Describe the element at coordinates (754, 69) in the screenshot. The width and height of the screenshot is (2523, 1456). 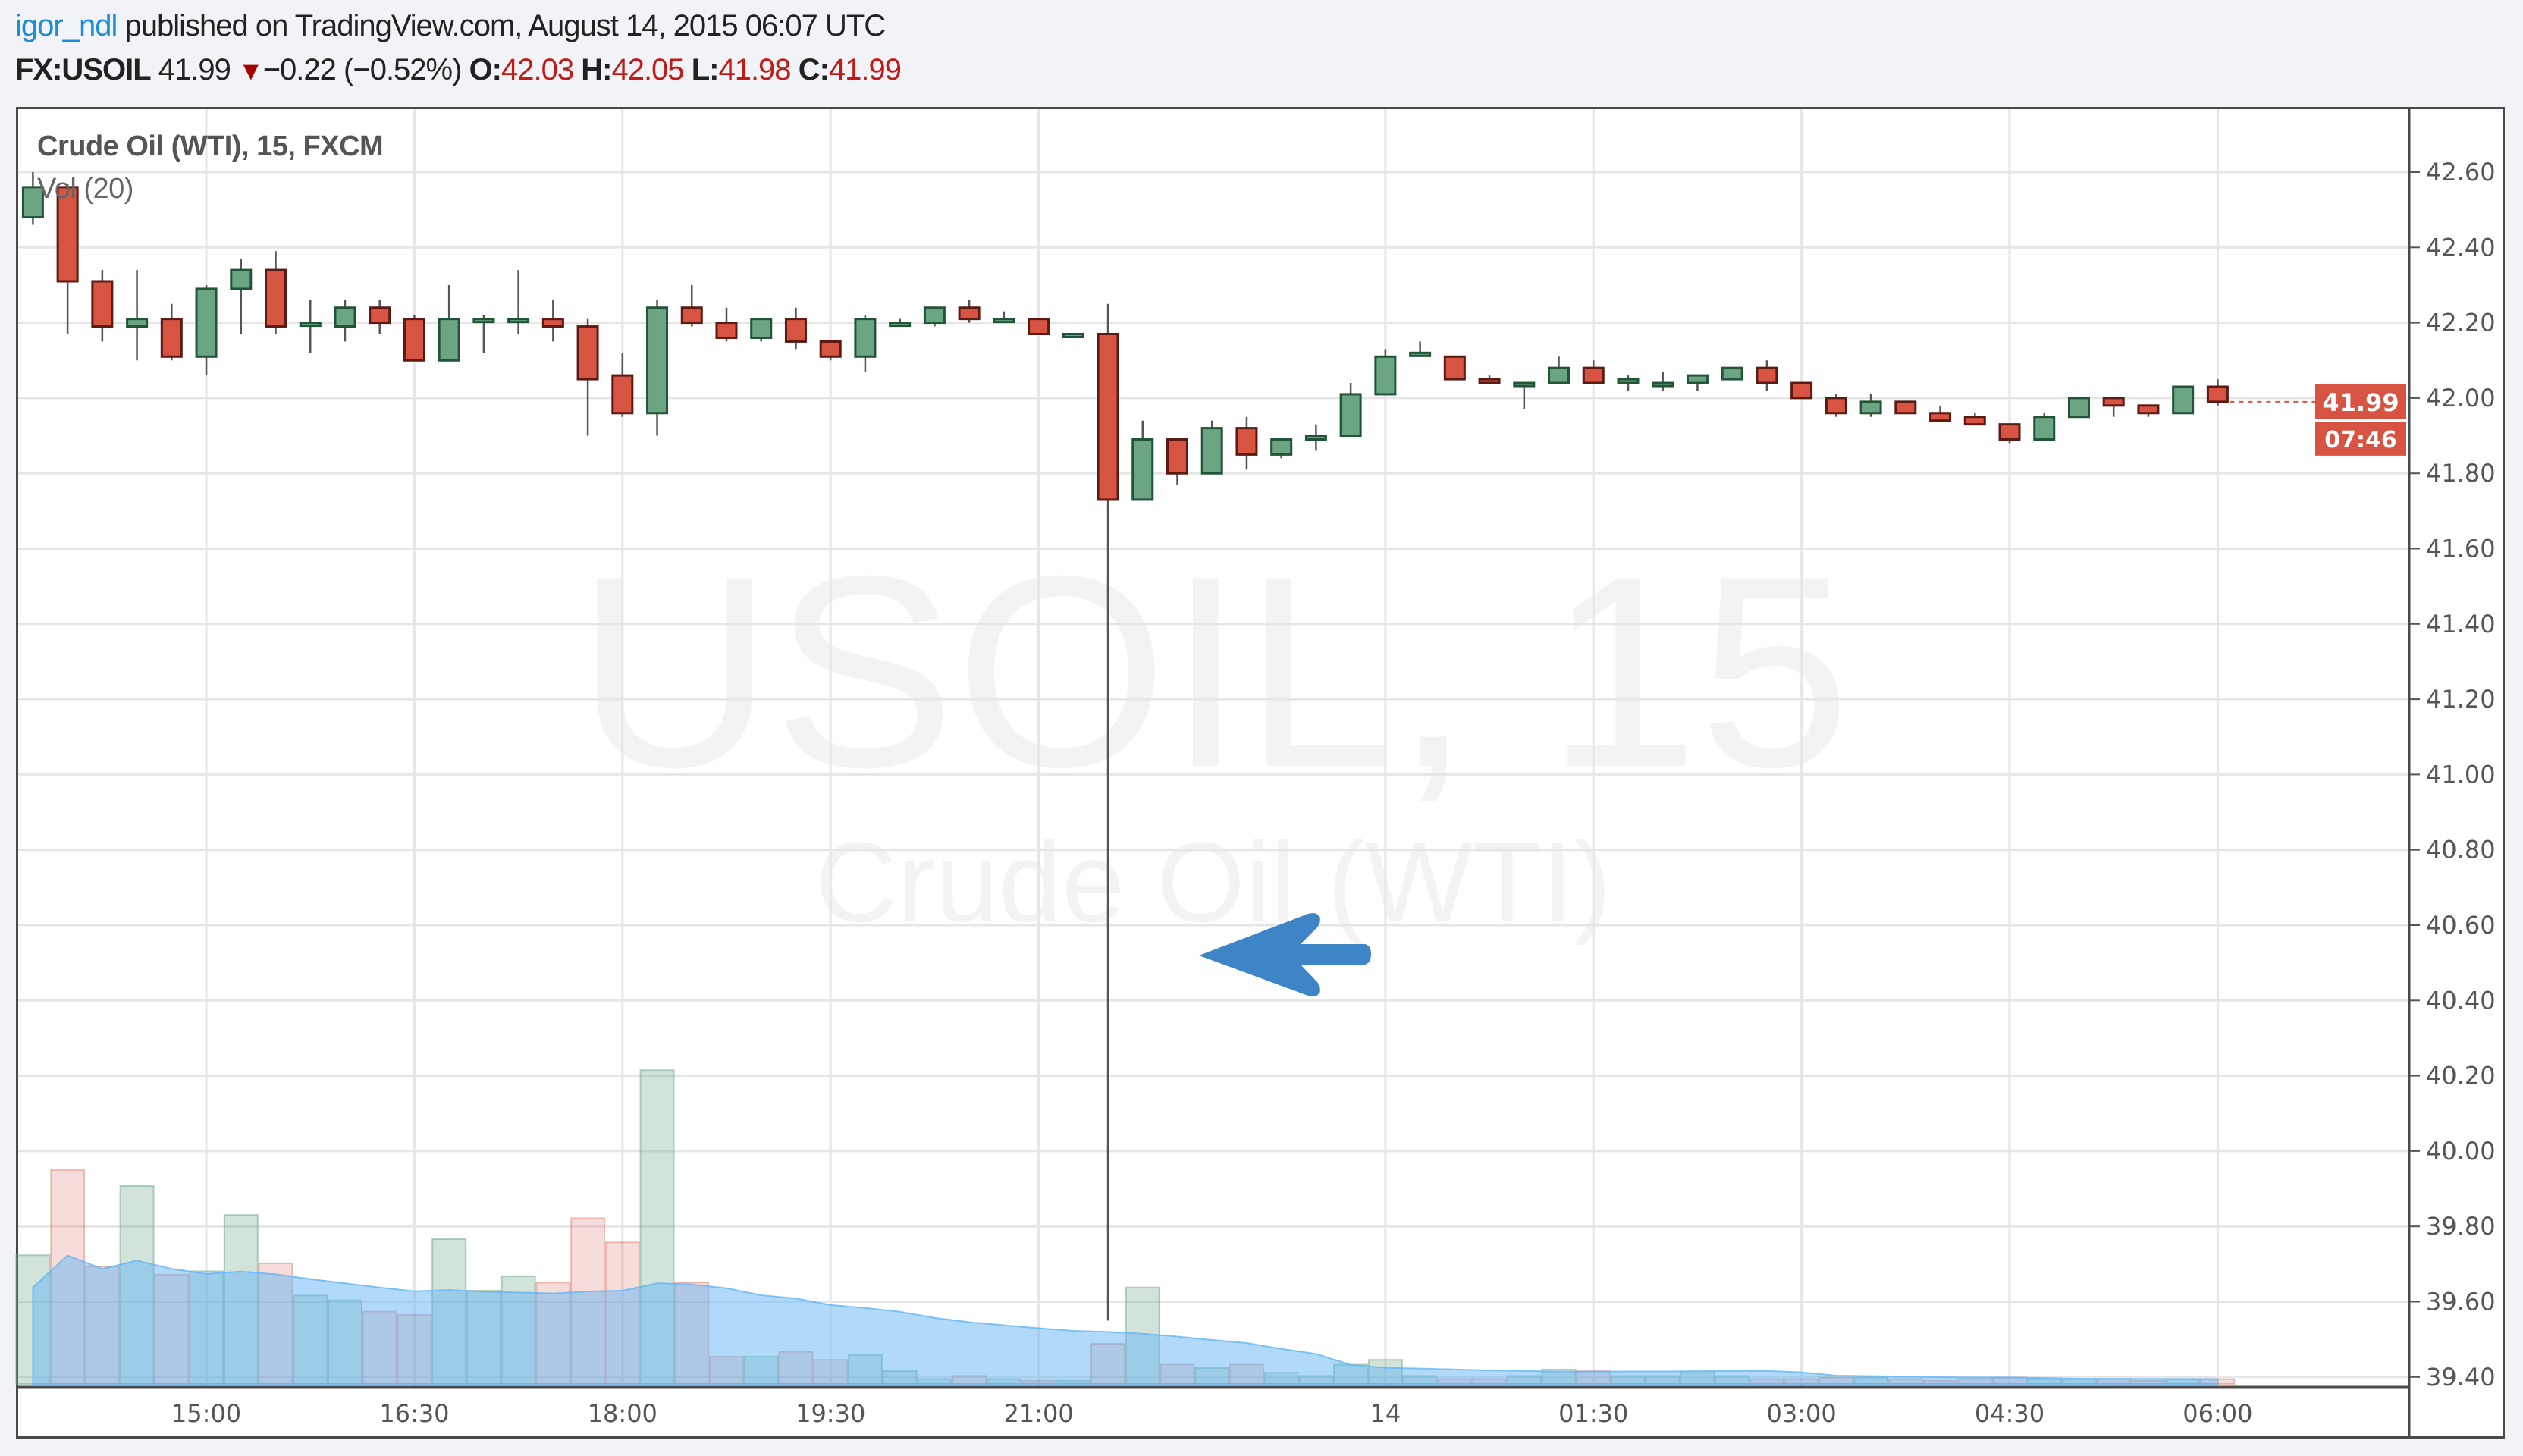
I see `low-value: 41.98` at that location.